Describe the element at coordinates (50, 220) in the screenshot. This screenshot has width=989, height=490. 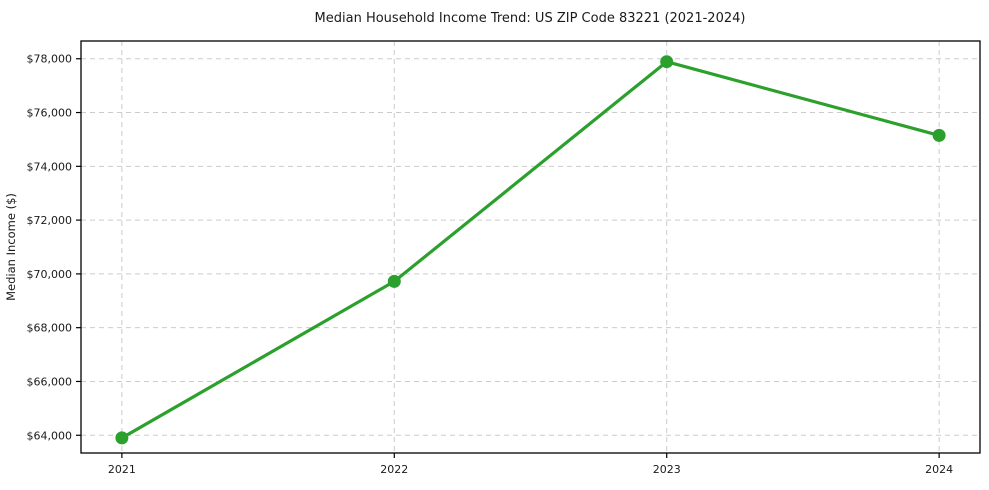
I see `y-tick-label: $72,000` at that location.